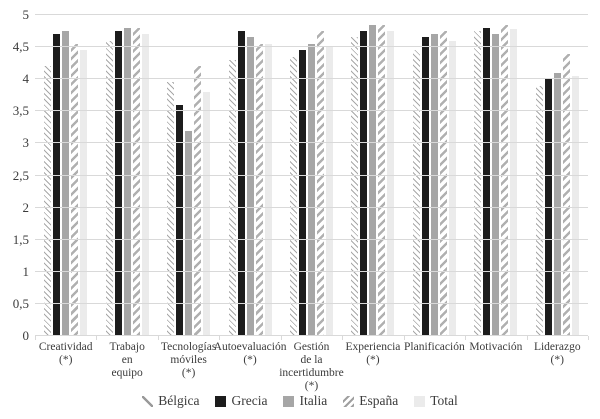  What do you see at coordinates (241, 401) in the screenshot?
I see `legend-item-grecia: Grecia` at bounding box center [241, 401].